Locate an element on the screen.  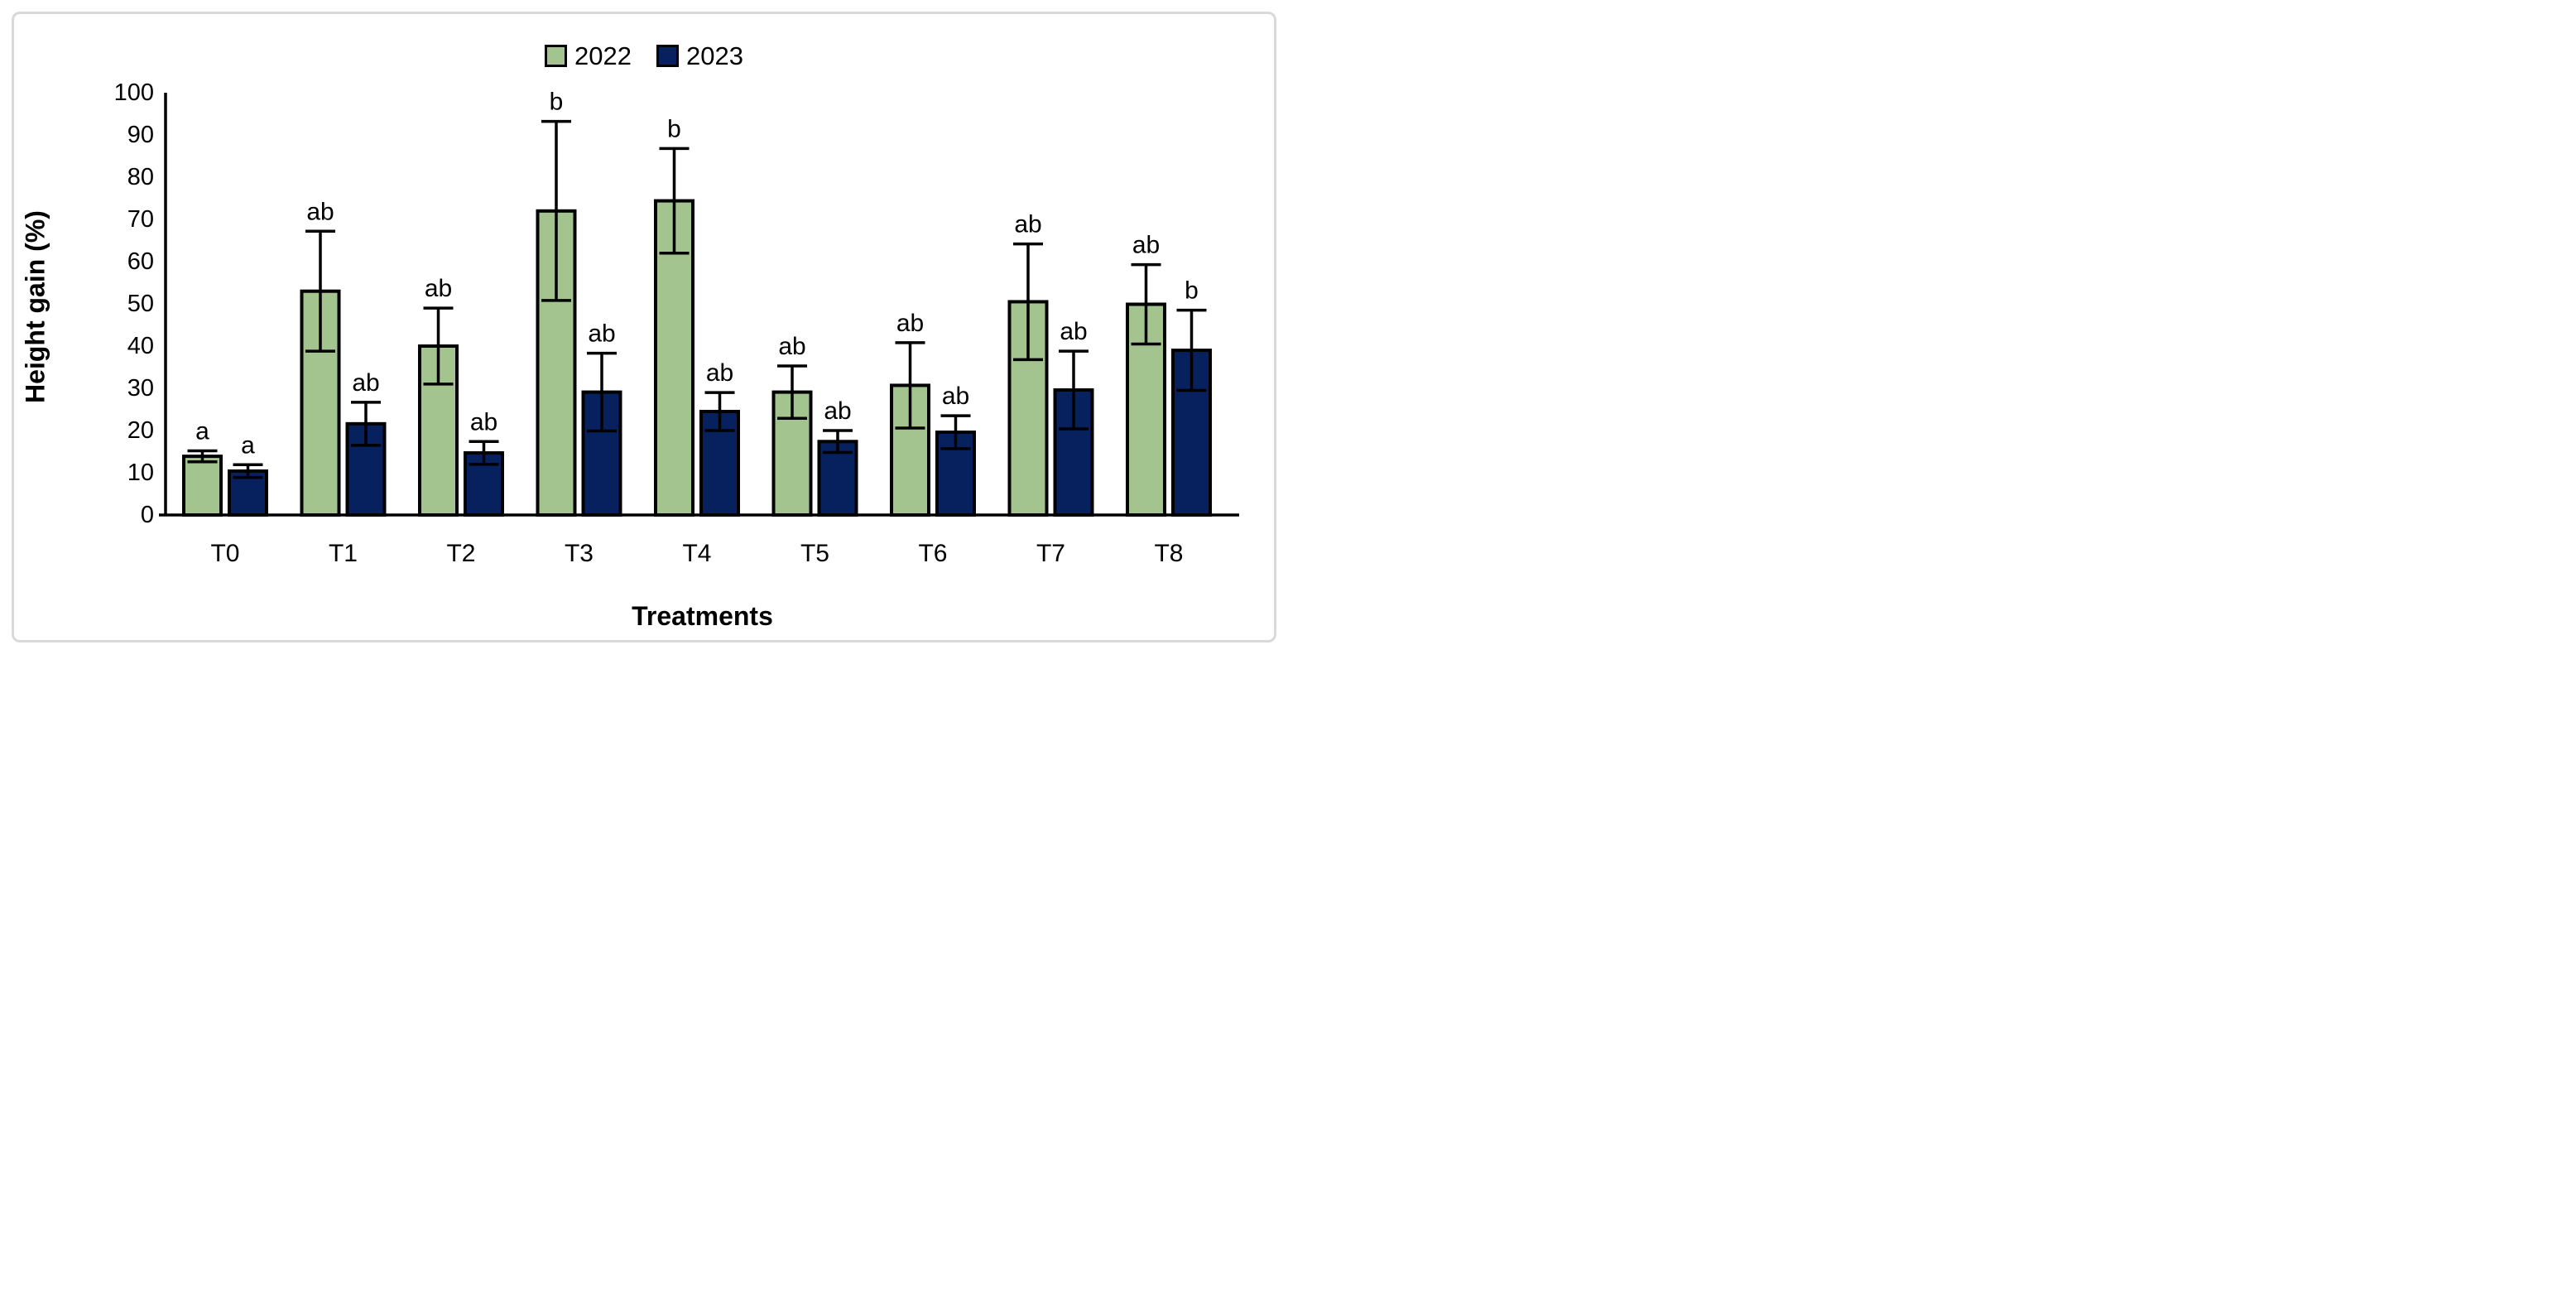
error-bar-2022-T7 is located at coordinates (1028, 302).